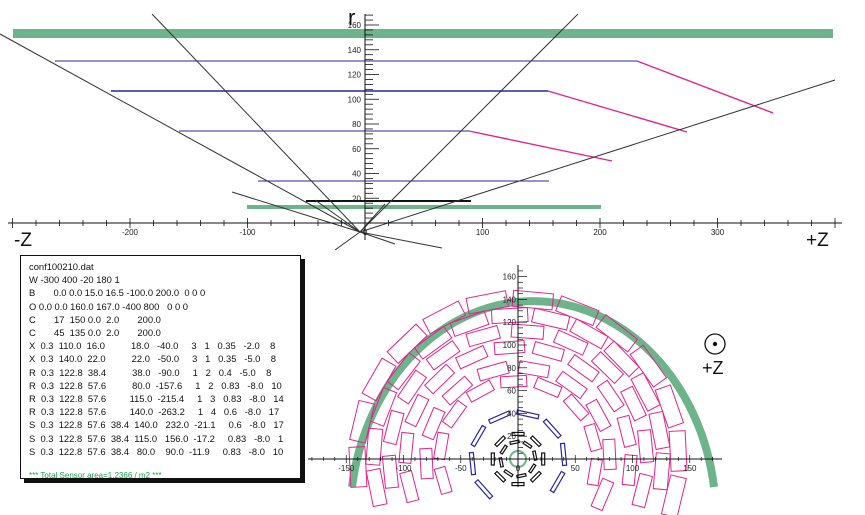 This screenshot has width=865, height=515. I want to click on disk-lines, so click(621, 111).